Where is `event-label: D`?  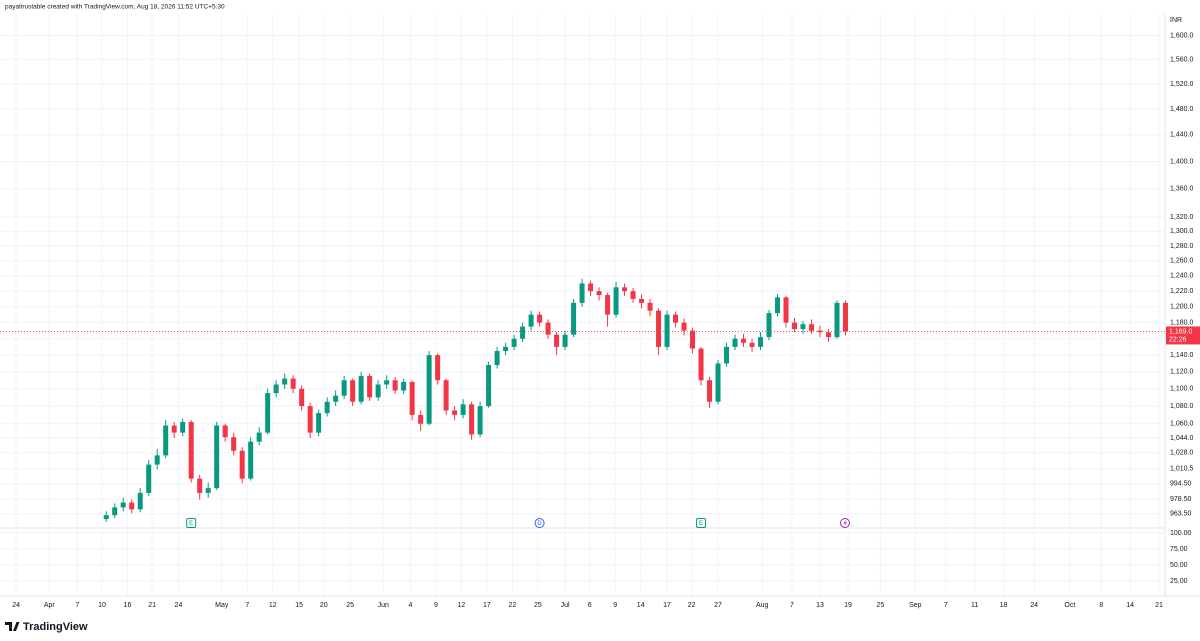
event-label: D is located at coordinates (539, 524).